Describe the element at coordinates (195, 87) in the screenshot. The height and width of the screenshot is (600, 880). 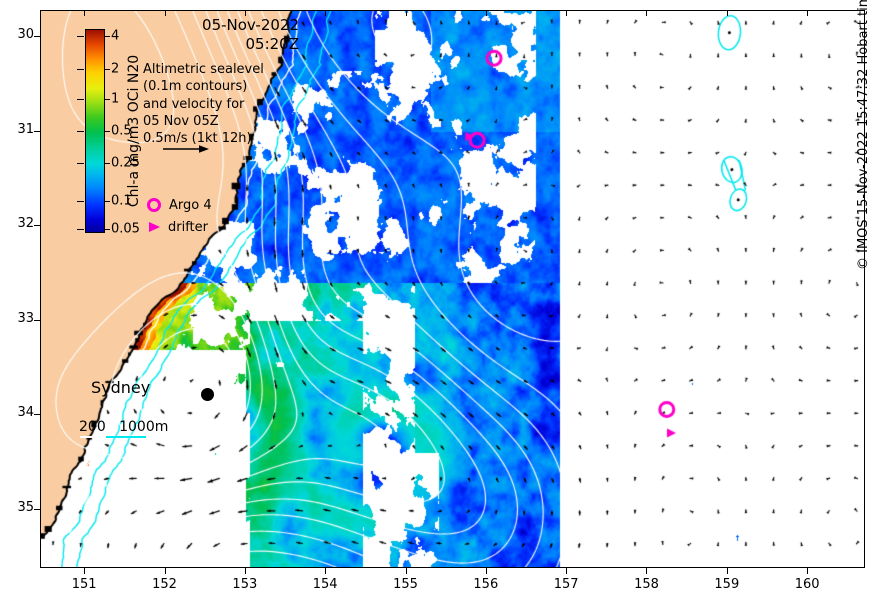
I see `description-line-1: (0.1m contours)` at that location.